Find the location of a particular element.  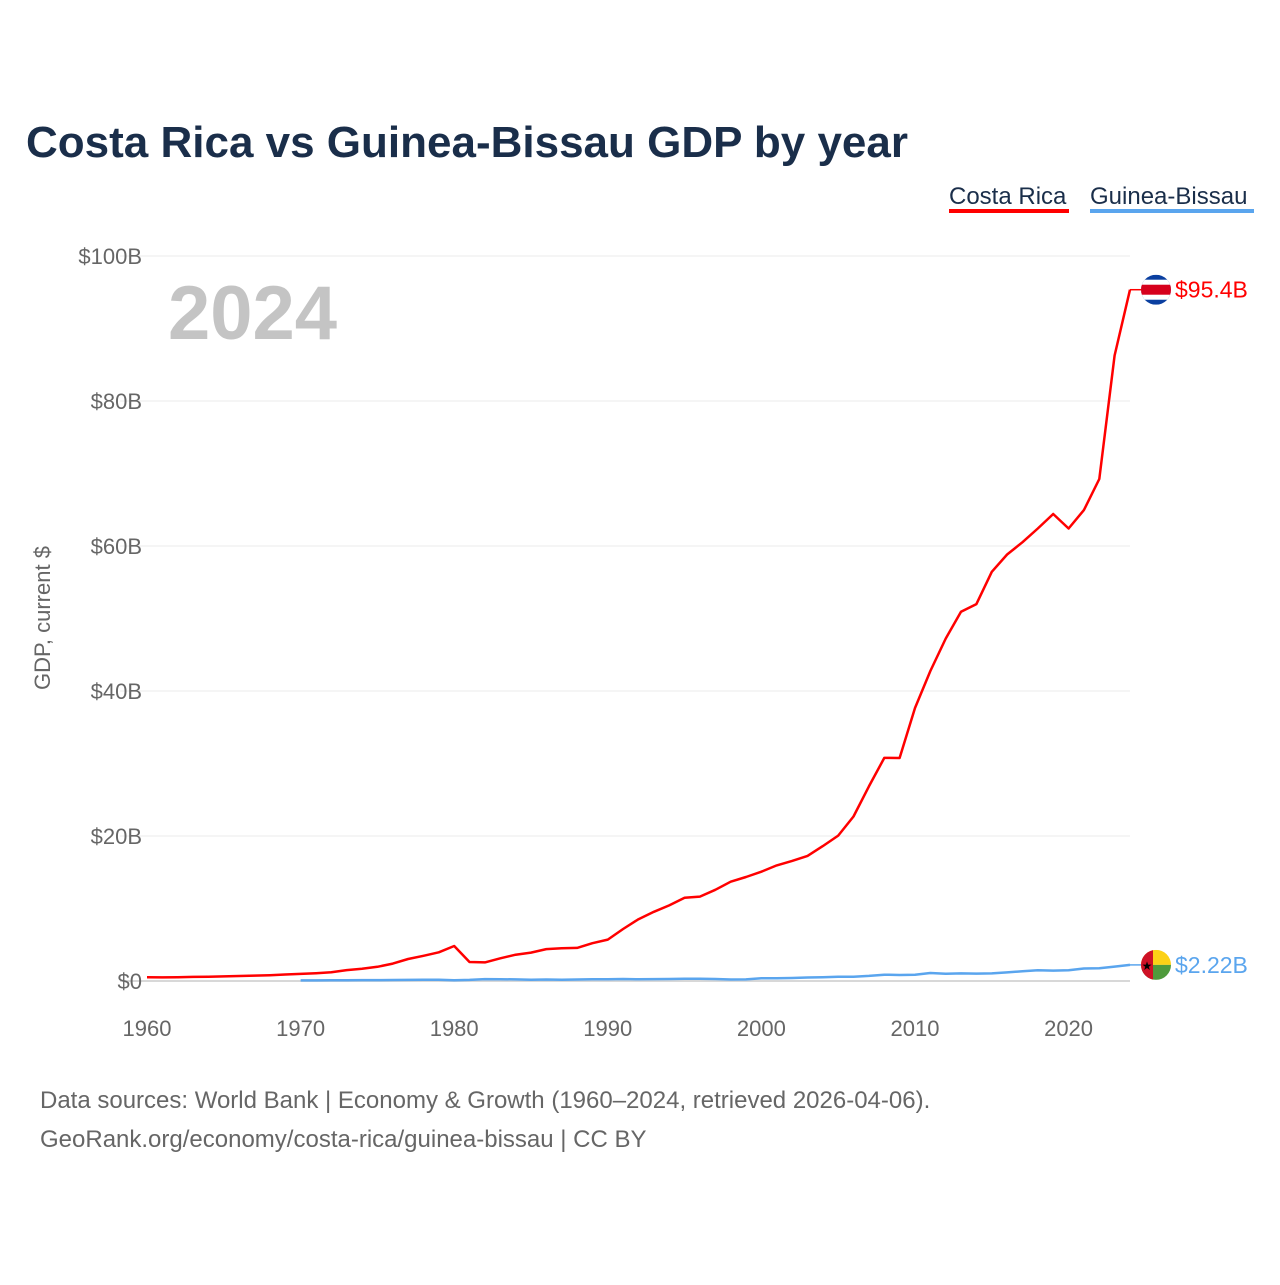

series-end-labels: $95.4B ★ $2.22B is located at coordinates (1189, 627).